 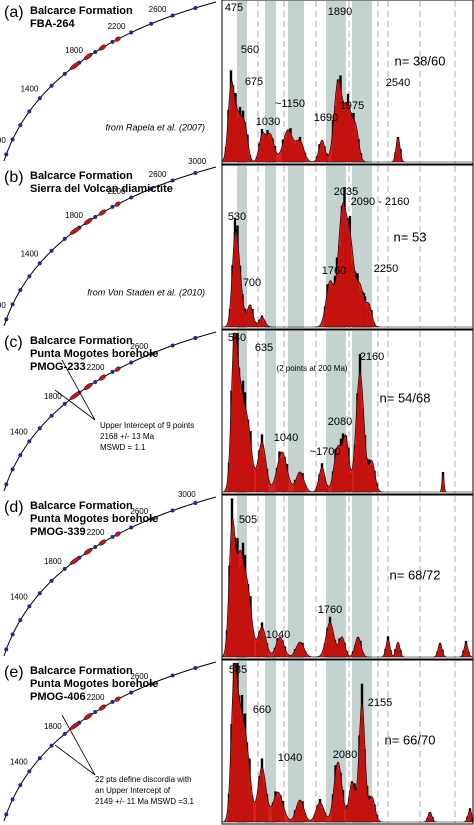 I want to click on panel-title: FBA-264, so click(x=53, y=24).